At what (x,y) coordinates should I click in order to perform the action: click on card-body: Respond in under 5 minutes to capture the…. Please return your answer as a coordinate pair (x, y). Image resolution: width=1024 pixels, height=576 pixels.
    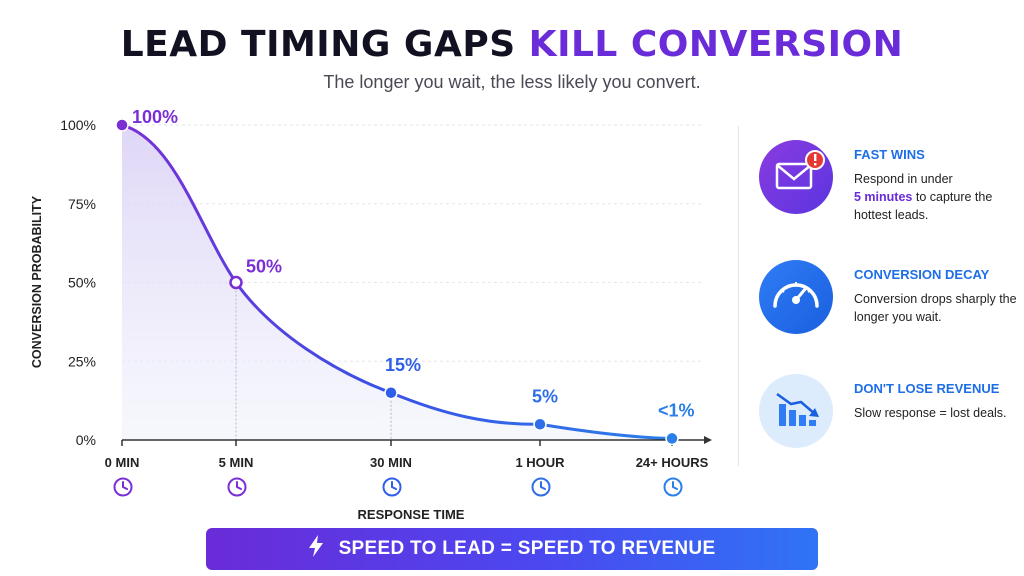
    Looking at the image, I should click on (936, 197).